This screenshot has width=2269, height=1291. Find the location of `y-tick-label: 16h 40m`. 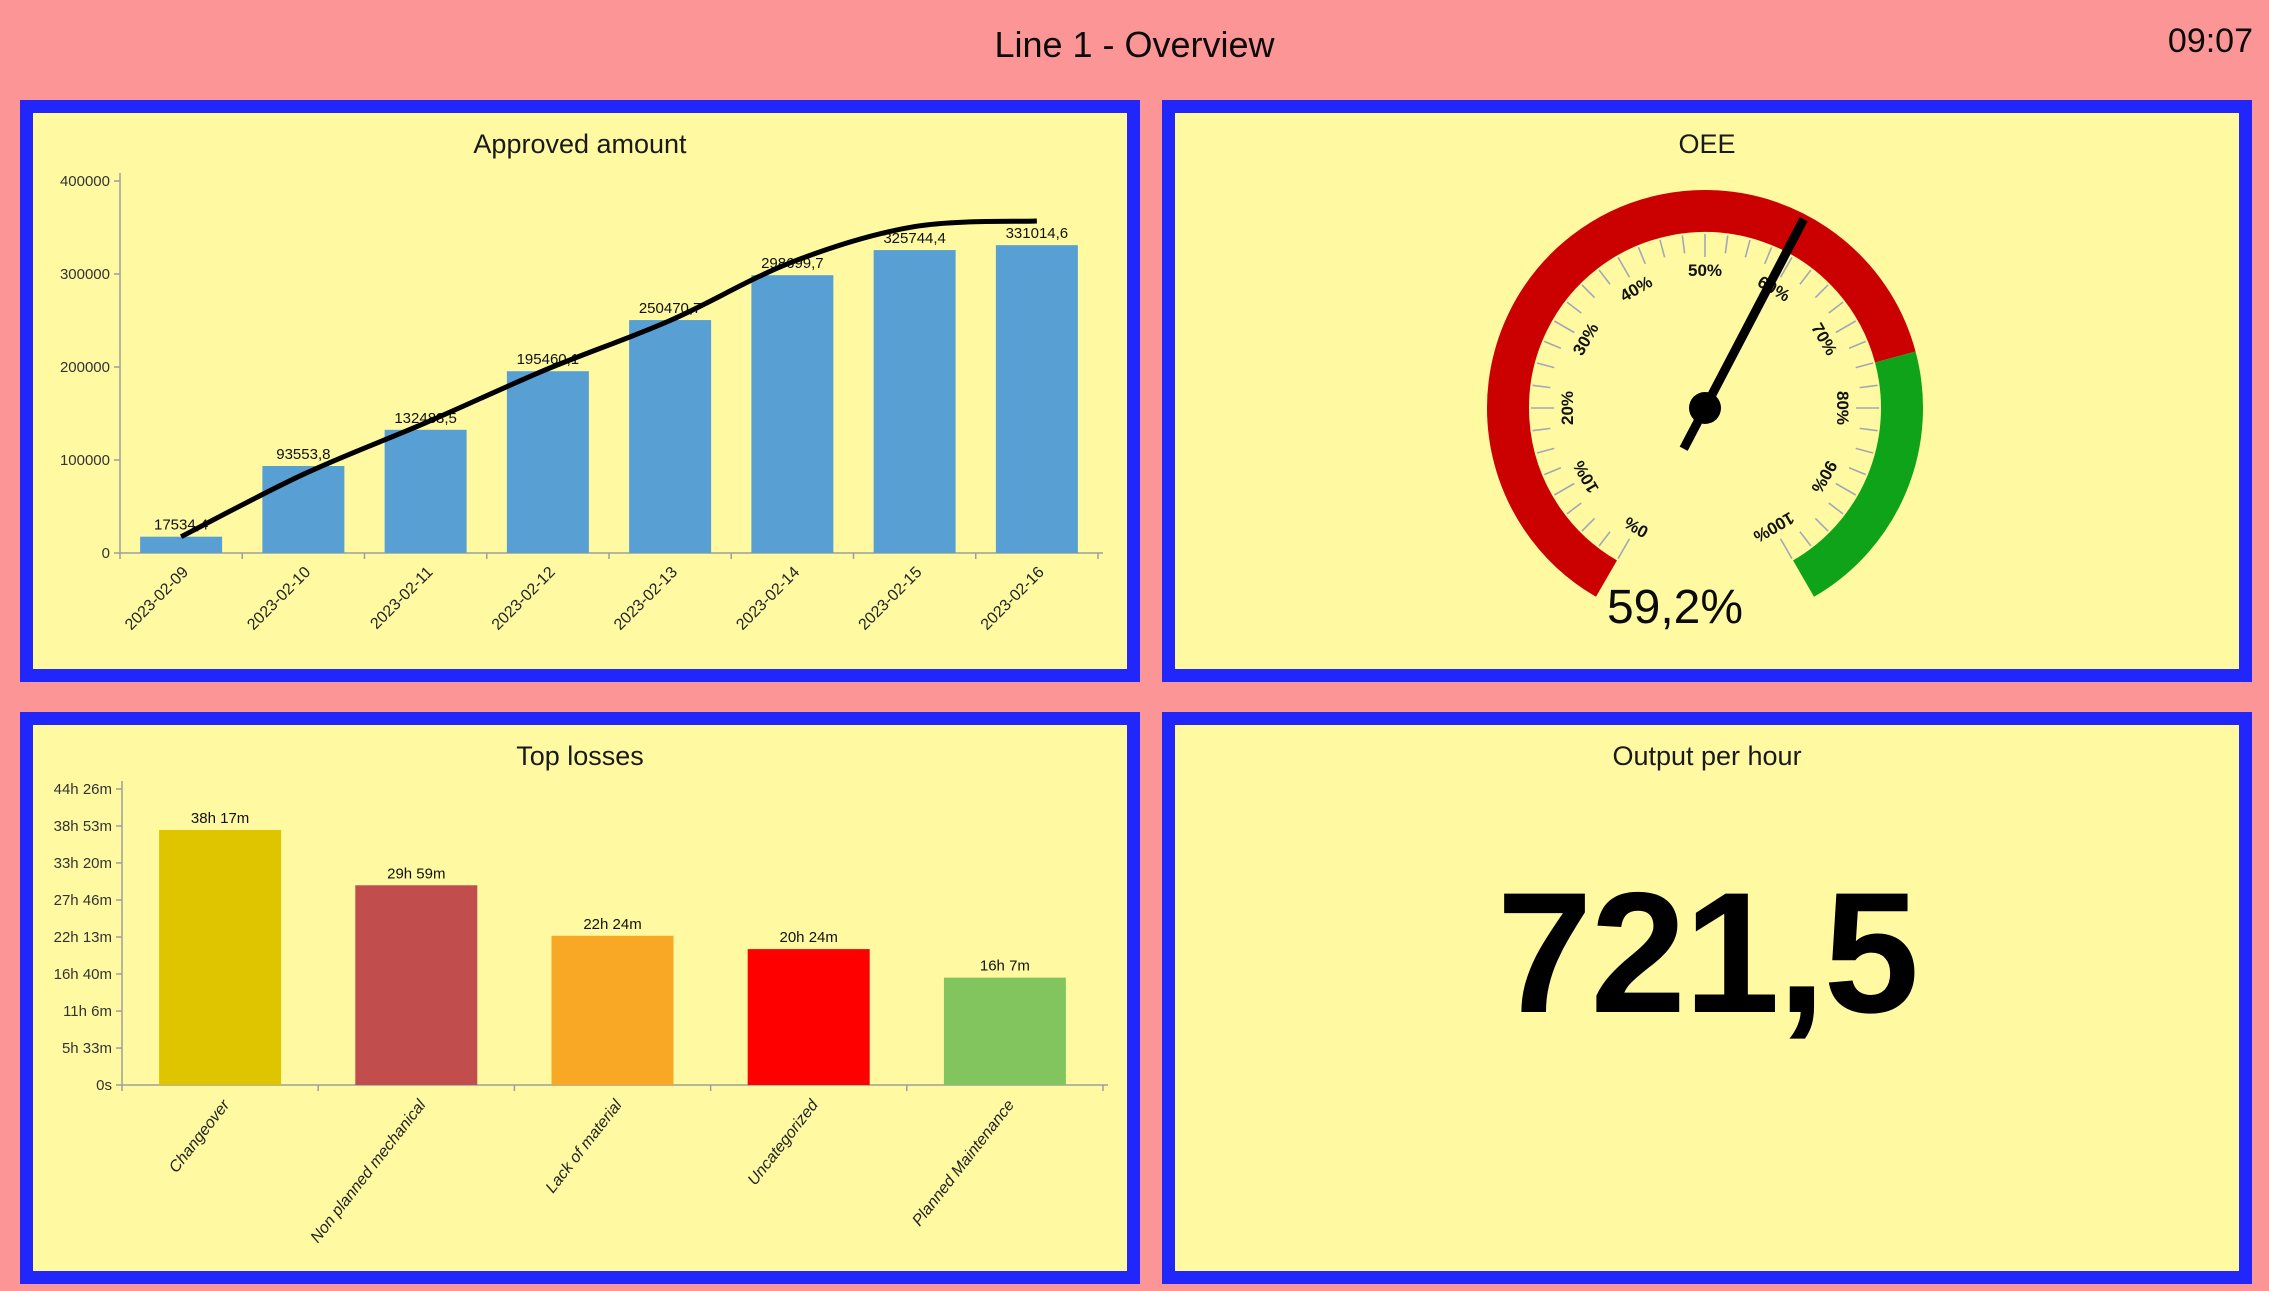

y-tick-label: 16h 40m is located at coordinates (83, 974).